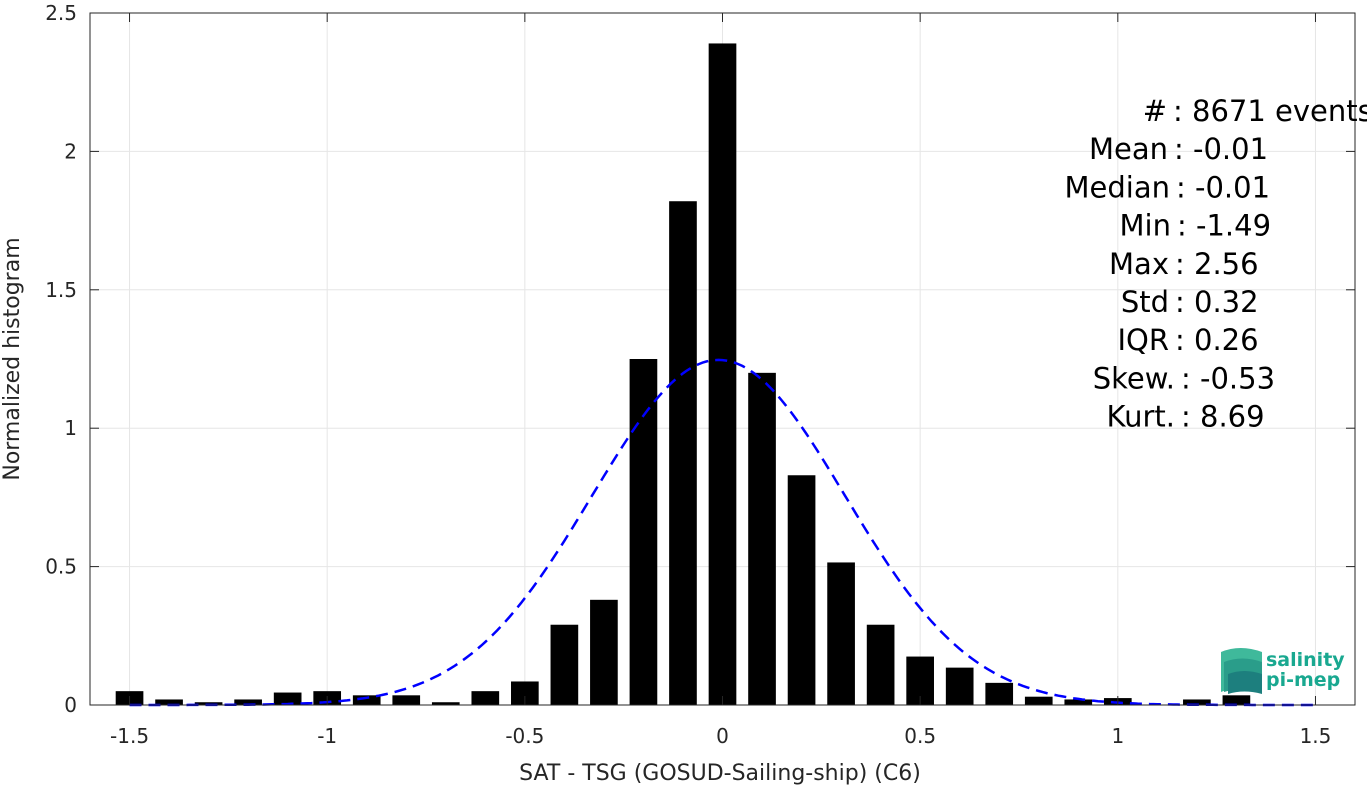  I want to click on stat-name: Median, so click(1117, 187).